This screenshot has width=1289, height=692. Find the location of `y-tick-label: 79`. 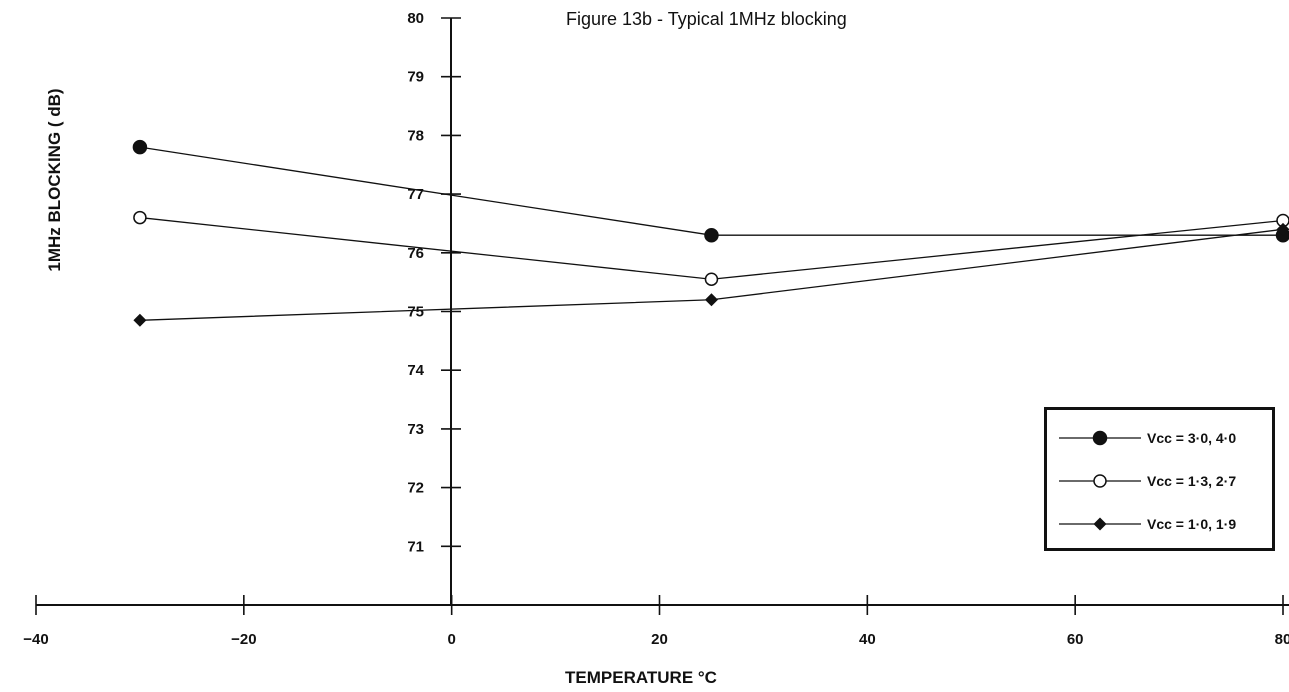

y-tick-label: 79 is located at coordinates (415, 77).